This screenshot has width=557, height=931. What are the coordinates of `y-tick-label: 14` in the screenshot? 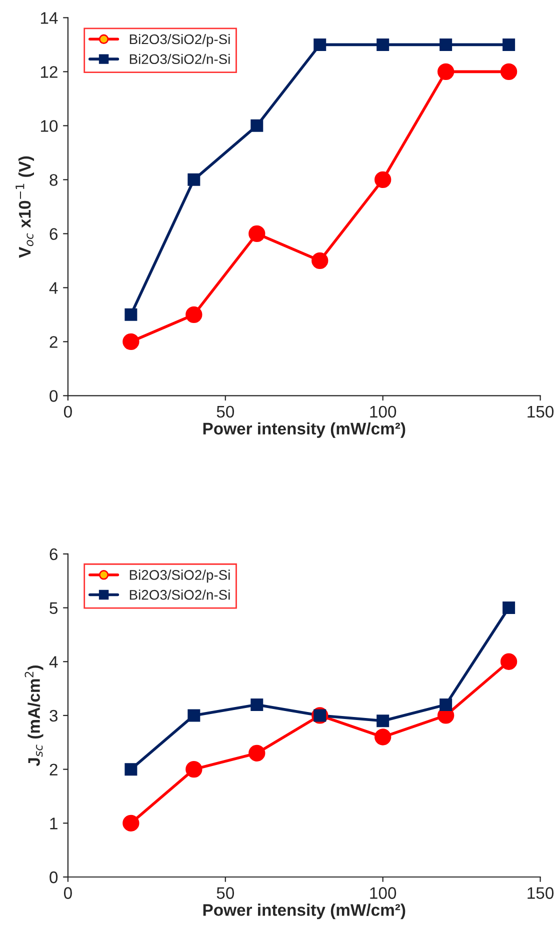 It's located at (49, 18).